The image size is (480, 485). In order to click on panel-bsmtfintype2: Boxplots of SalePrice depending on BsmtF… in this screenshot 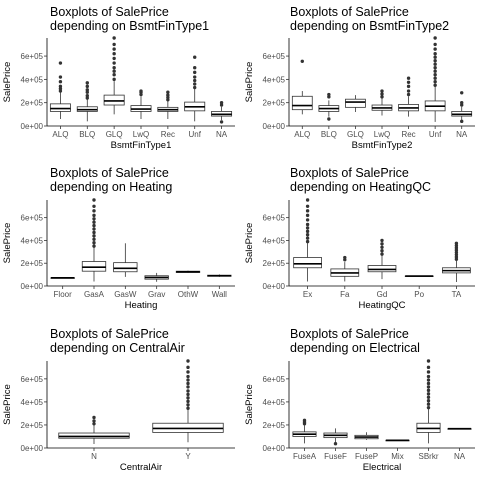, I will do `click(359, 78)`.